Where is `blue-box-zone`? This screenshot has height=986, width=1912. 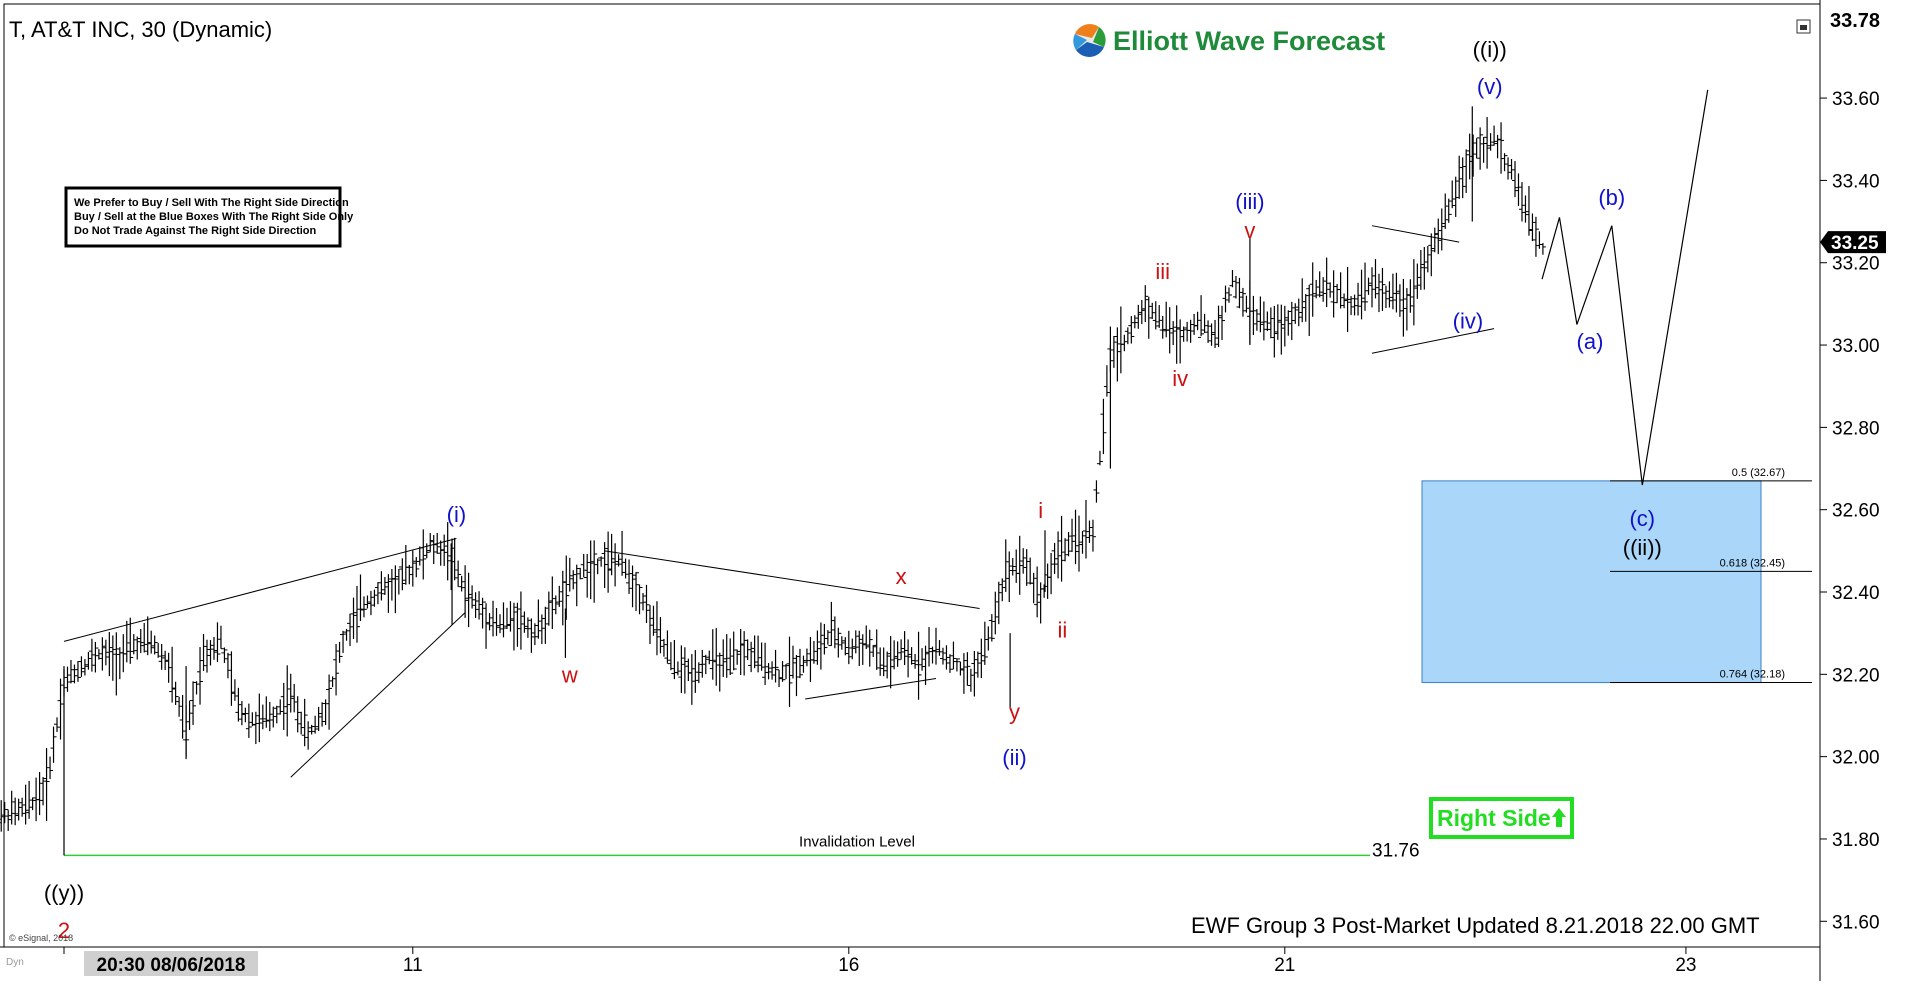 blue-box-zone is located at coordinates (1591, 582).